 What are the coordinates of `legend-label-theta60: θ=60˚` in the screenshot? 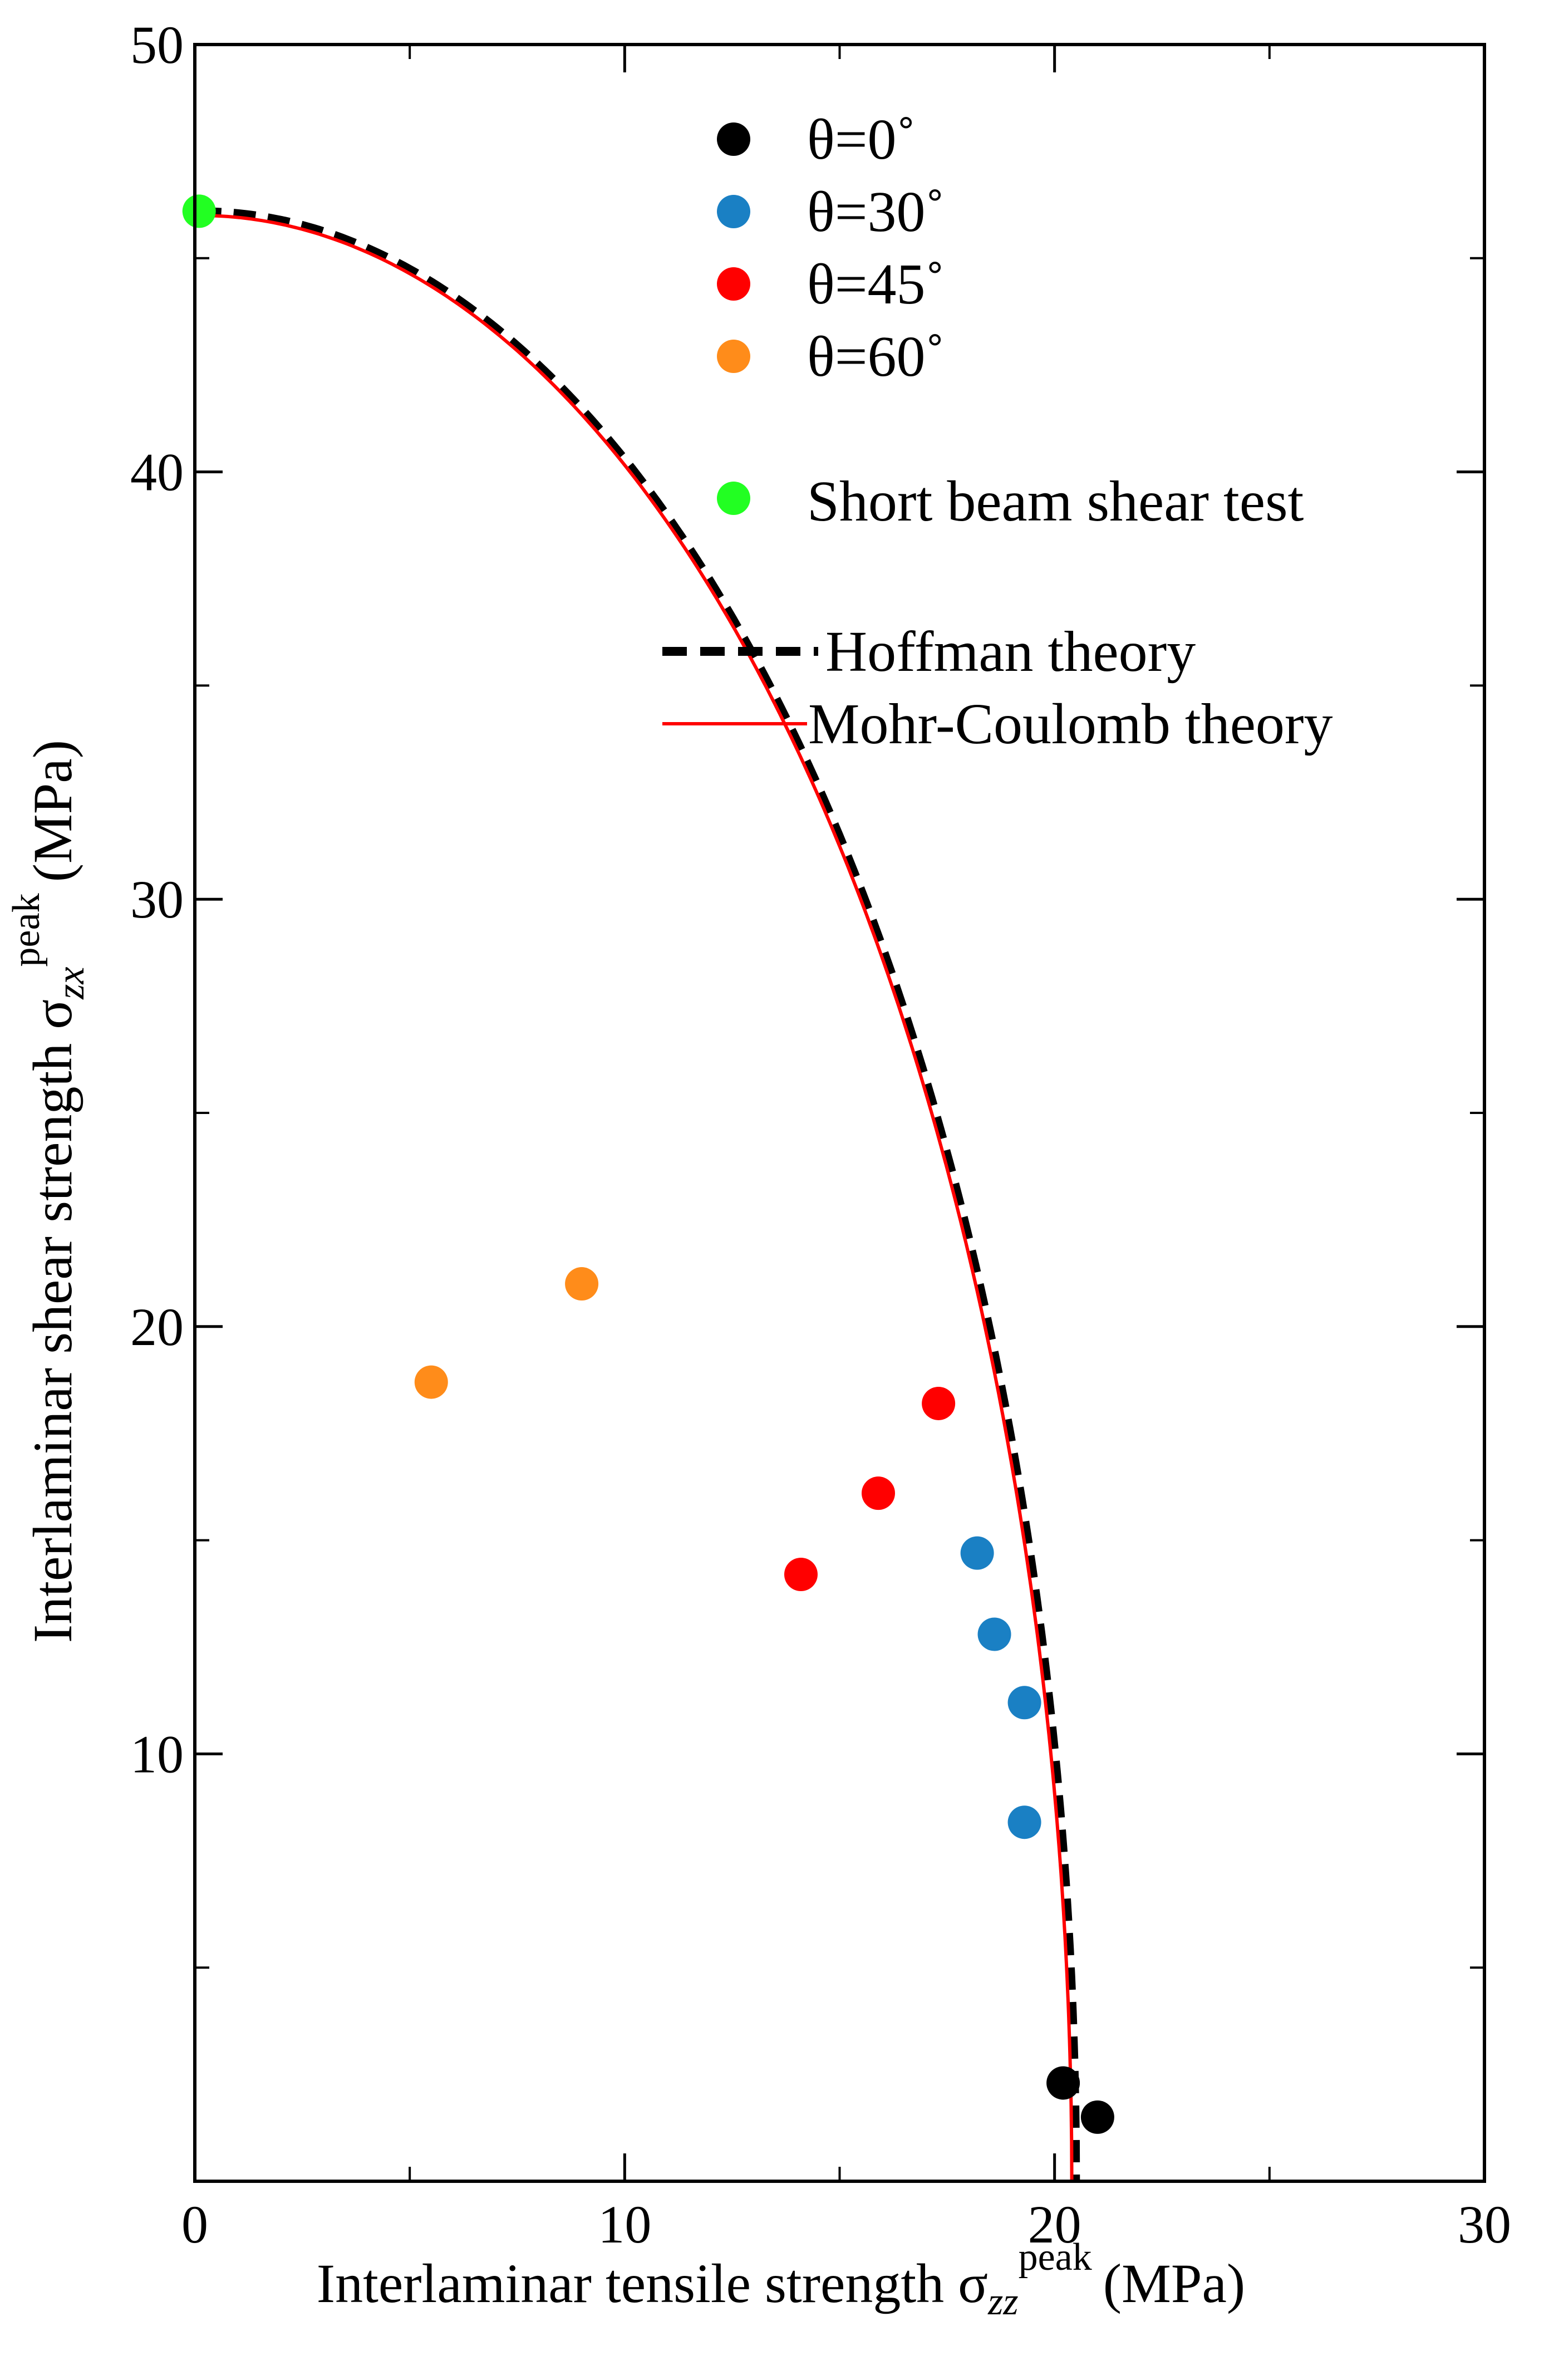 It's located at (876, 357).